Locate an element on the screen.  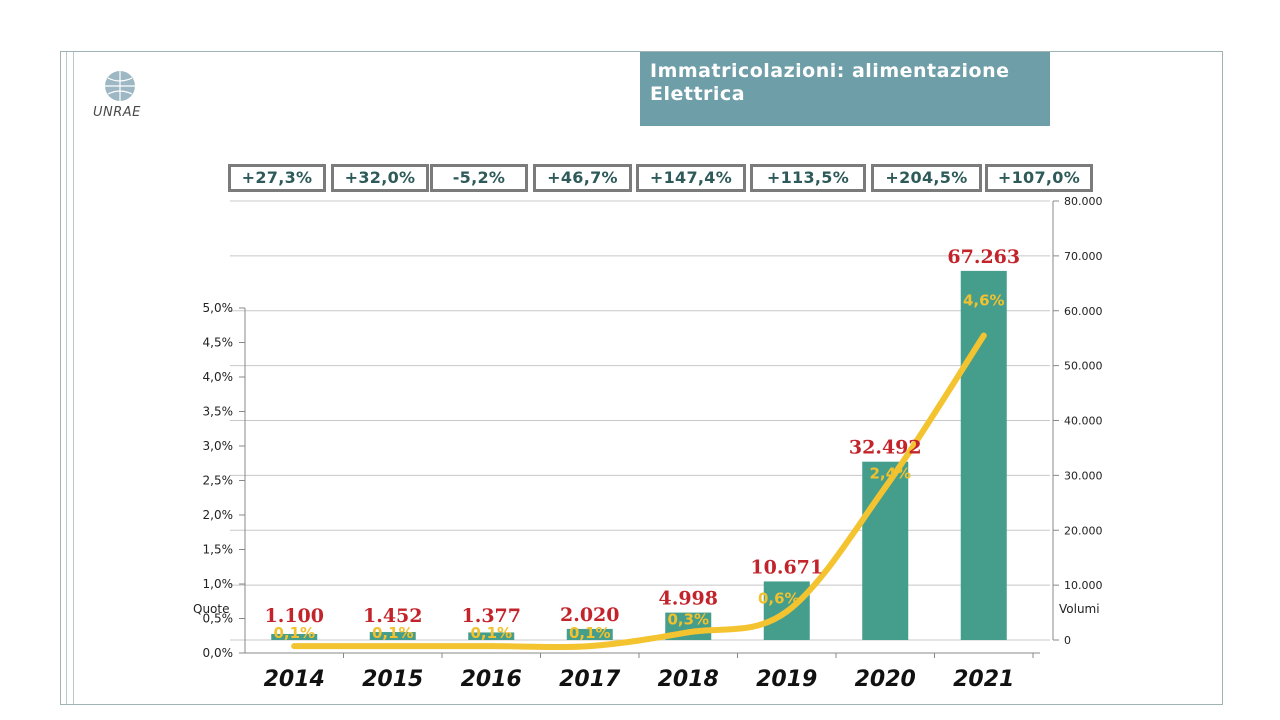
left-axis-tick-label: 4,0% is located at coordinates (218, 377).